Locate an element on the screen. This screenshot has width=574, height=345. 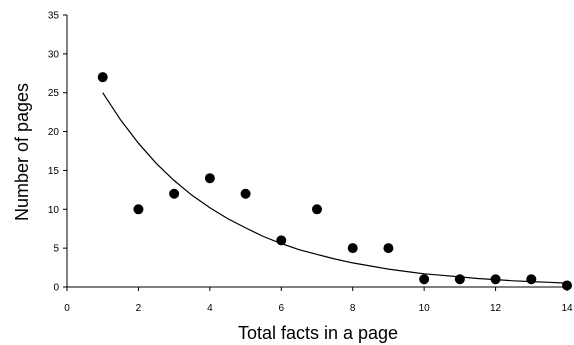
x-tick-label: 6 is located at coordinates (282, 308).